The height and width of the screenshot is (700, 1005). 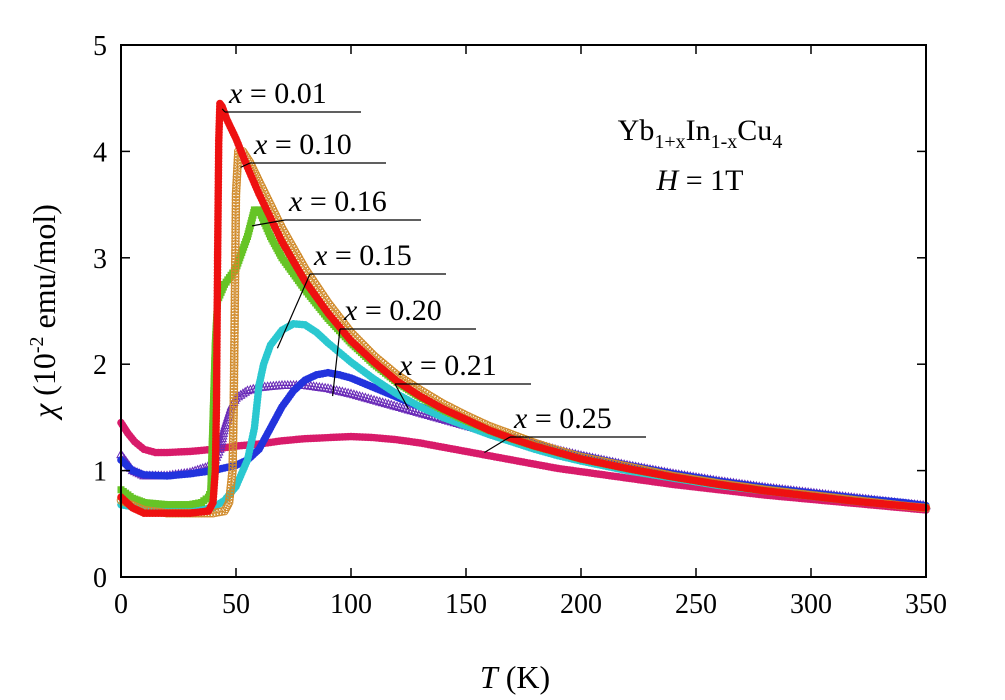 I want to click on x-tick-label: 150, so click(x=466, y=604).